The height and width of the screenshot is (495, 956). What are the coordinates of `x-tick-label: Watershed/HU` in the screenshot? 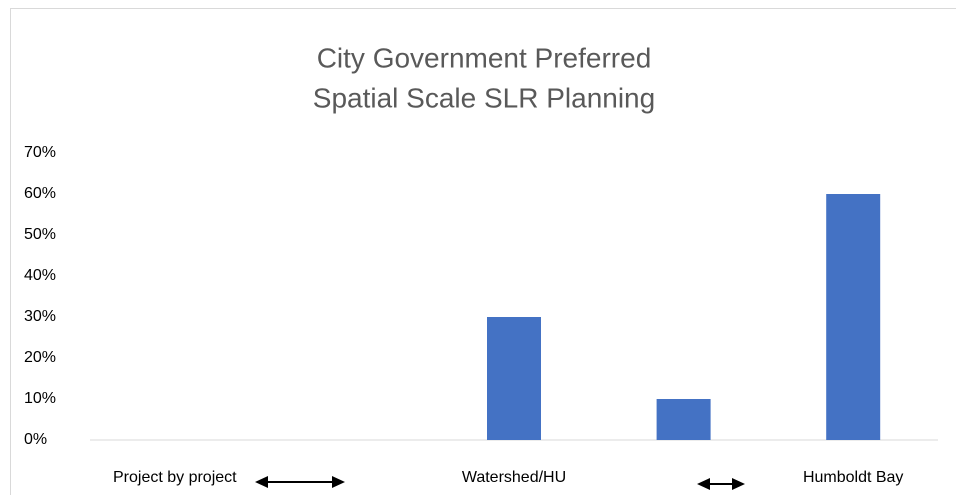 It's located at (514, 477).